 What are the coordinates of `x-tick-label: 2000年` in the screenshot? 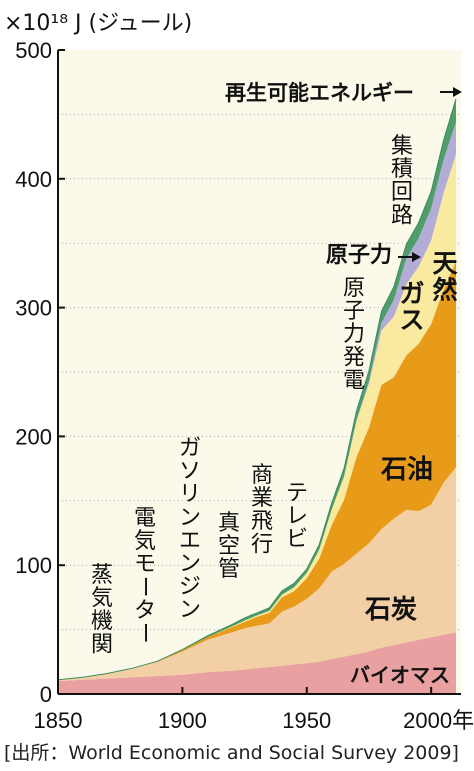 It's located at (438, 720).